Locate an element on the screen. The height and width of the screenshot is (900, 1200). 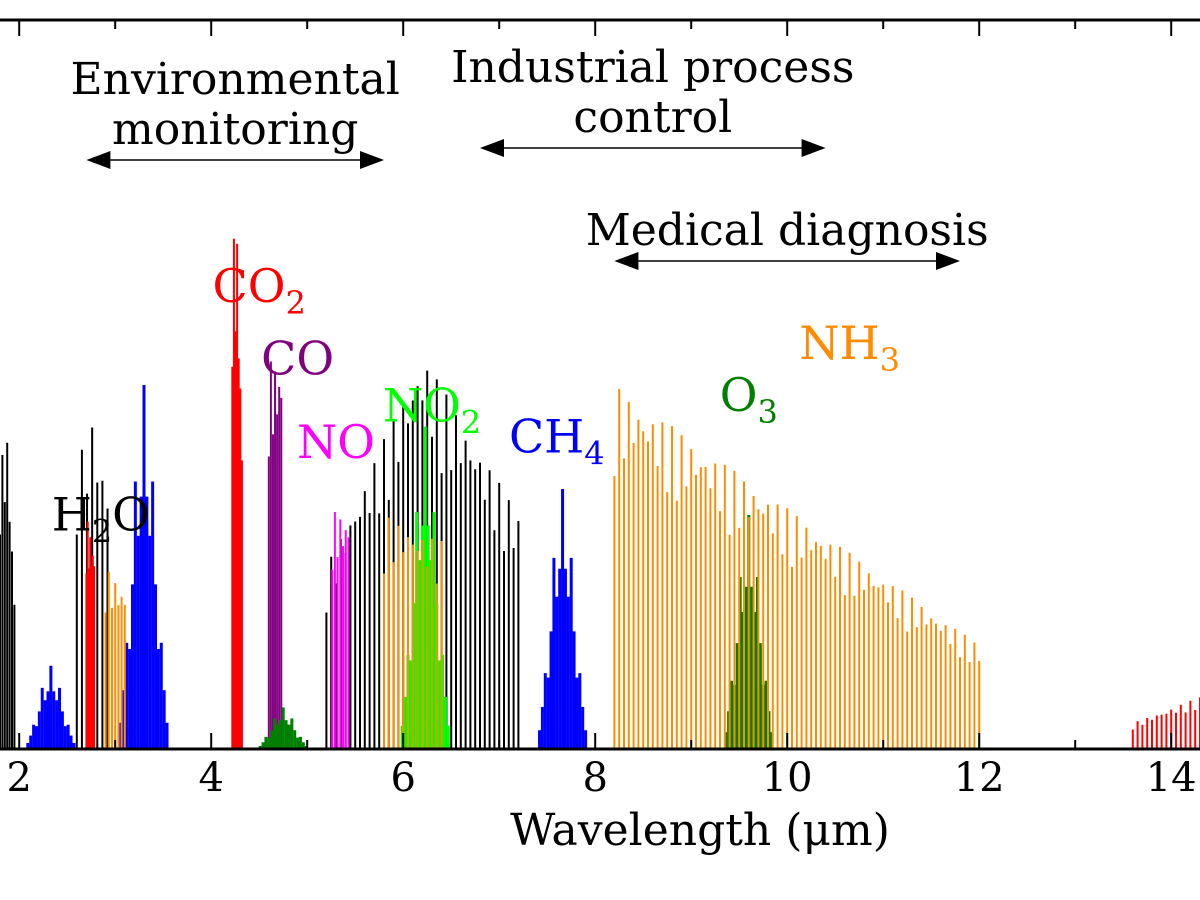
series-NO2 is located at coordinates (425, 587).